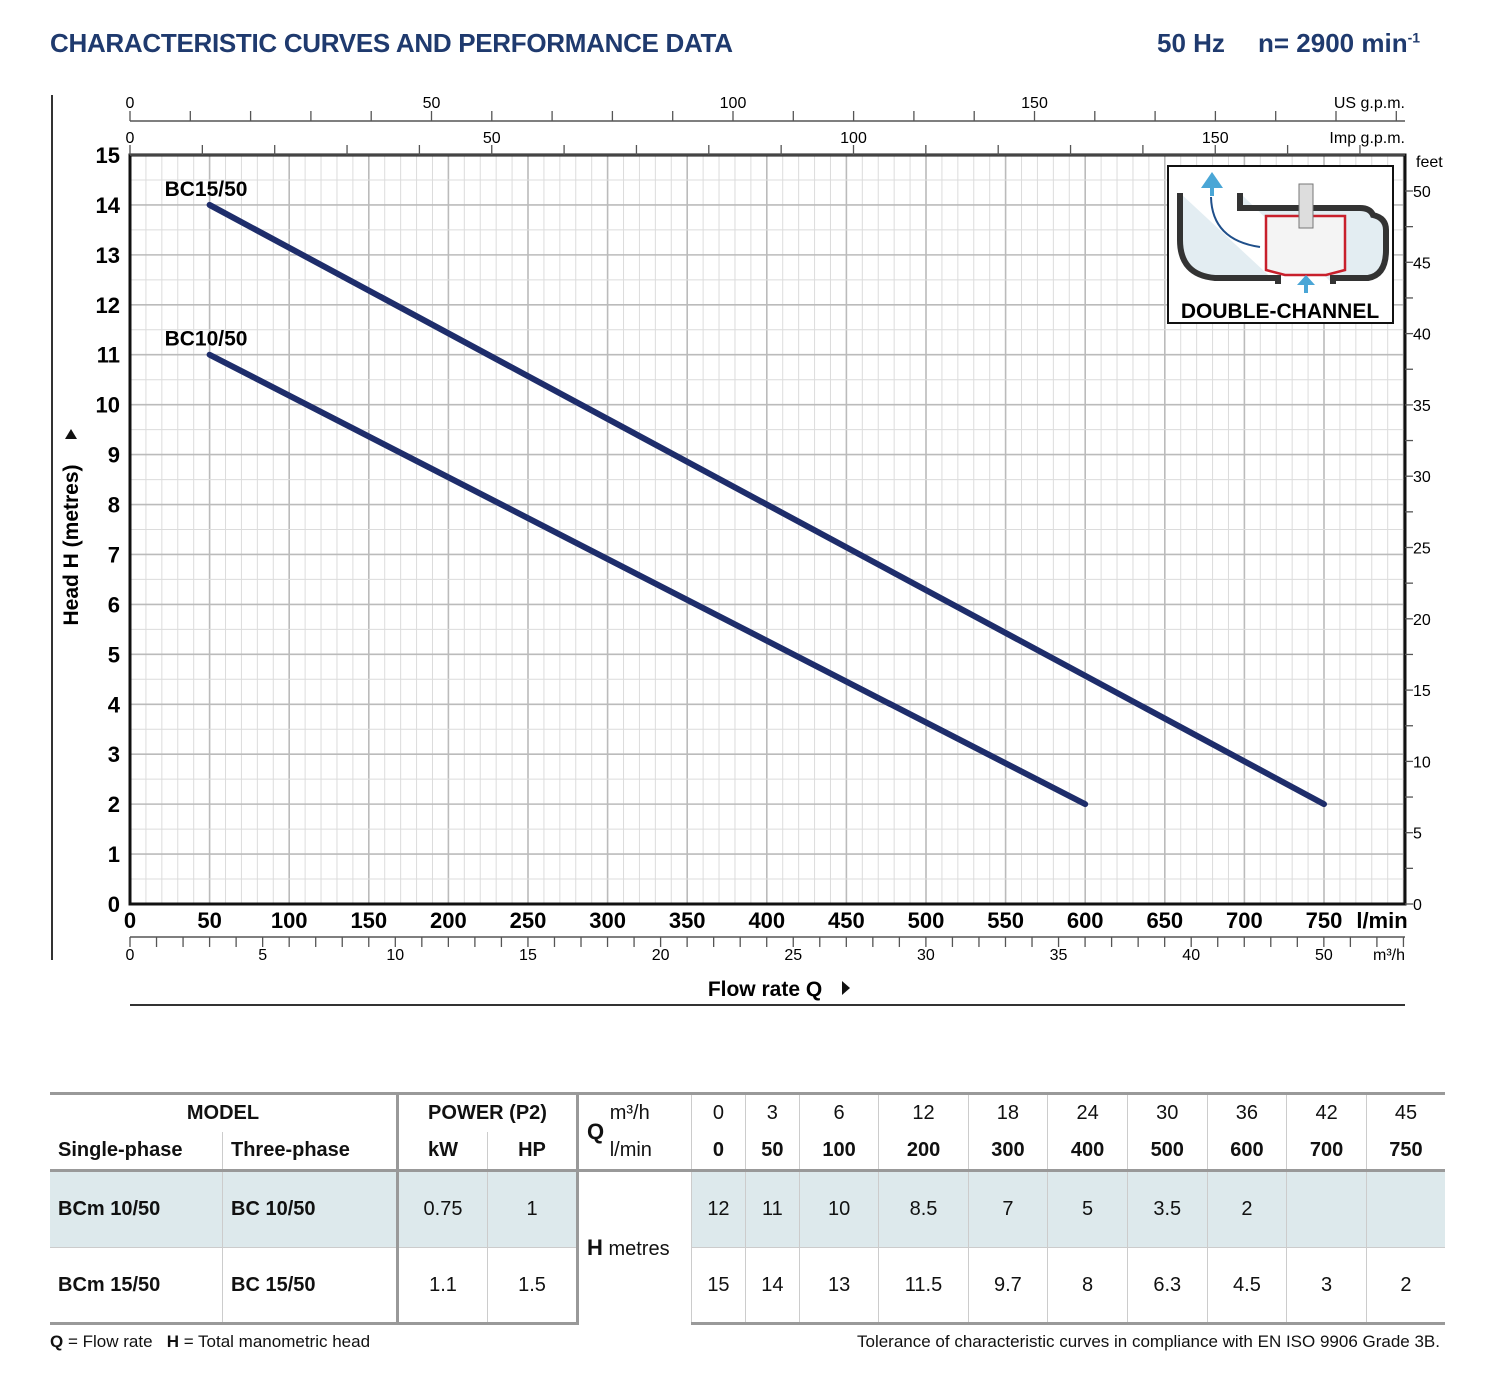 This screenshot has height=1390, width=1500. What do you see at coordinates (448, 920) in the screenshot?
I see `x-tick-label: 200` at bounding box center [448, 920].